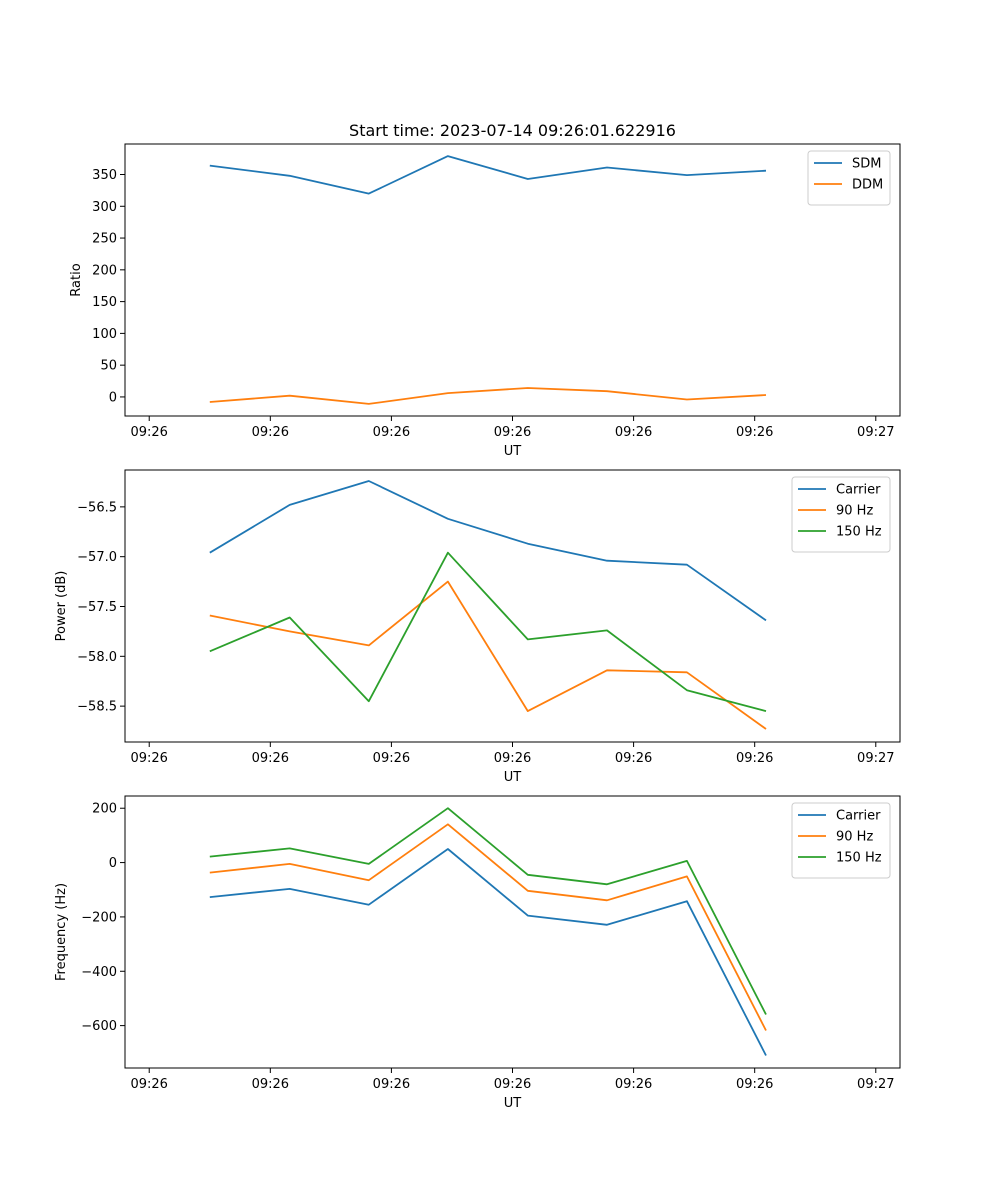 The height and width of the screenshot is (1200, 1000). What do you see at coordinates (97, 507) in the screenshot?
I see `y-tick-label: −56.5` at bounding box center [97, 507].